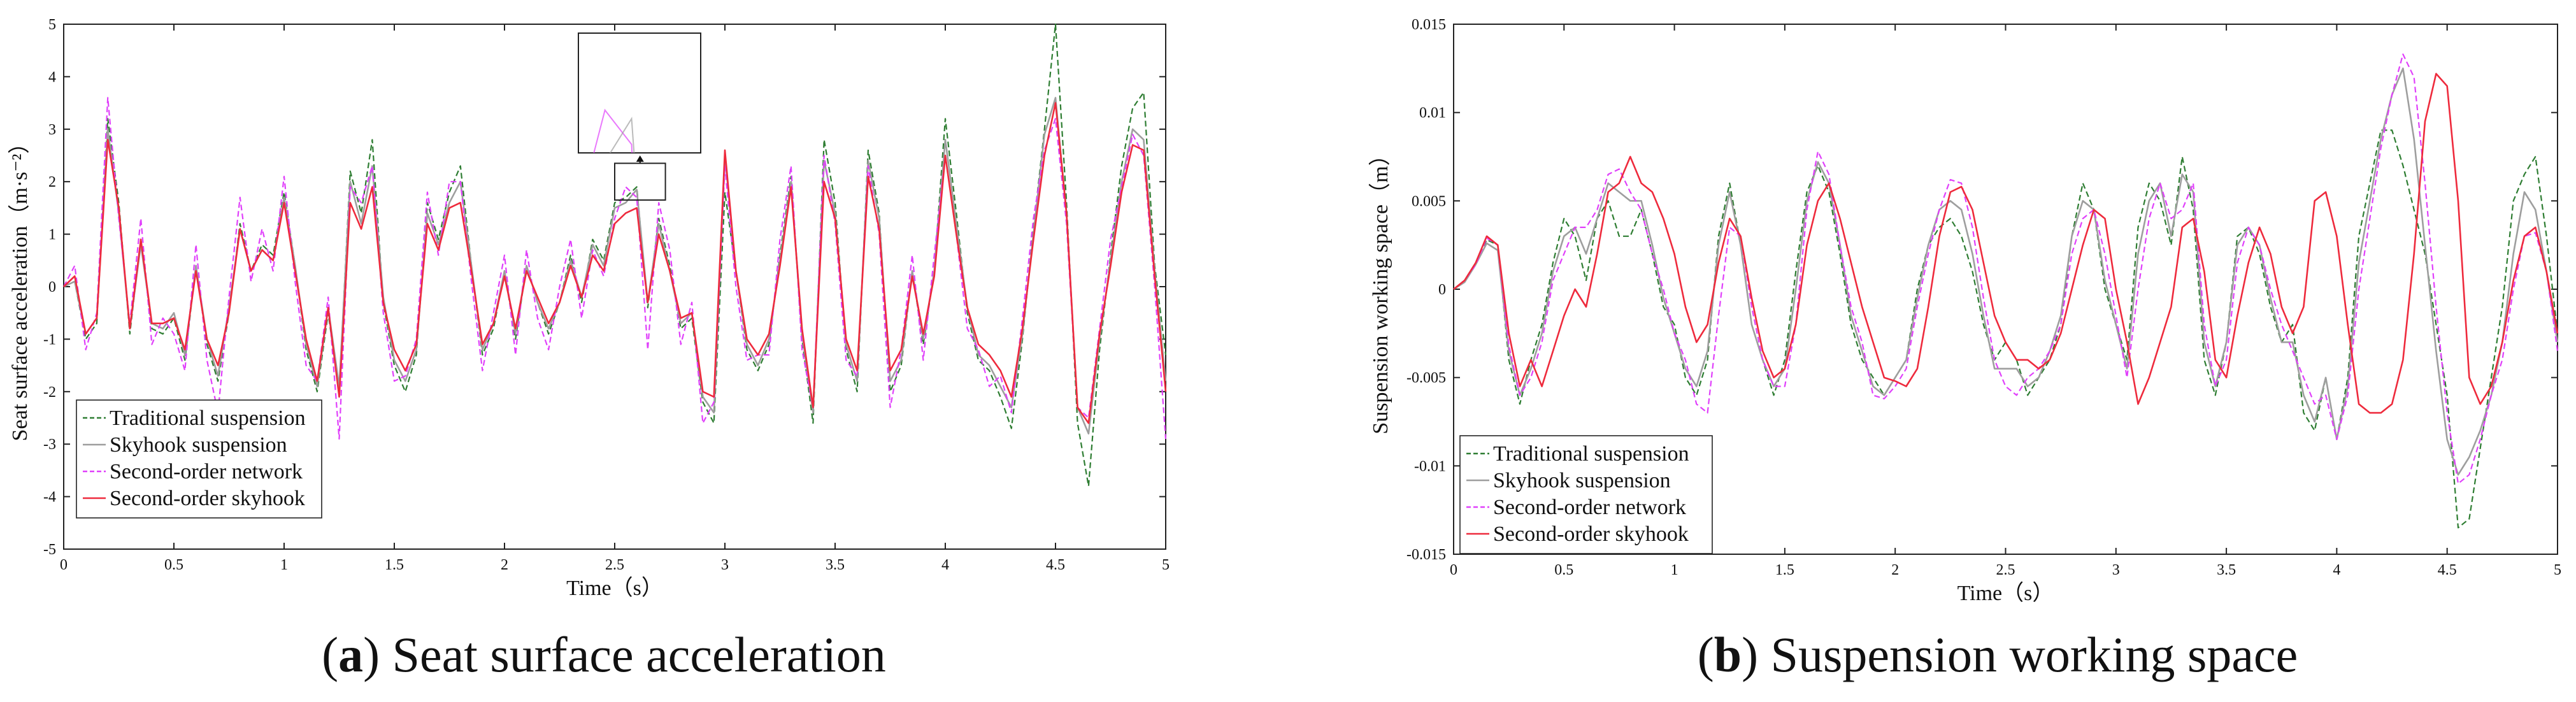 This screenshot has height=702, width=2576. What do you see at coordinates (614, 588) in the screenshot?
I see `x-axis-label-a: Time（s）` at bounding box center [614, 588].